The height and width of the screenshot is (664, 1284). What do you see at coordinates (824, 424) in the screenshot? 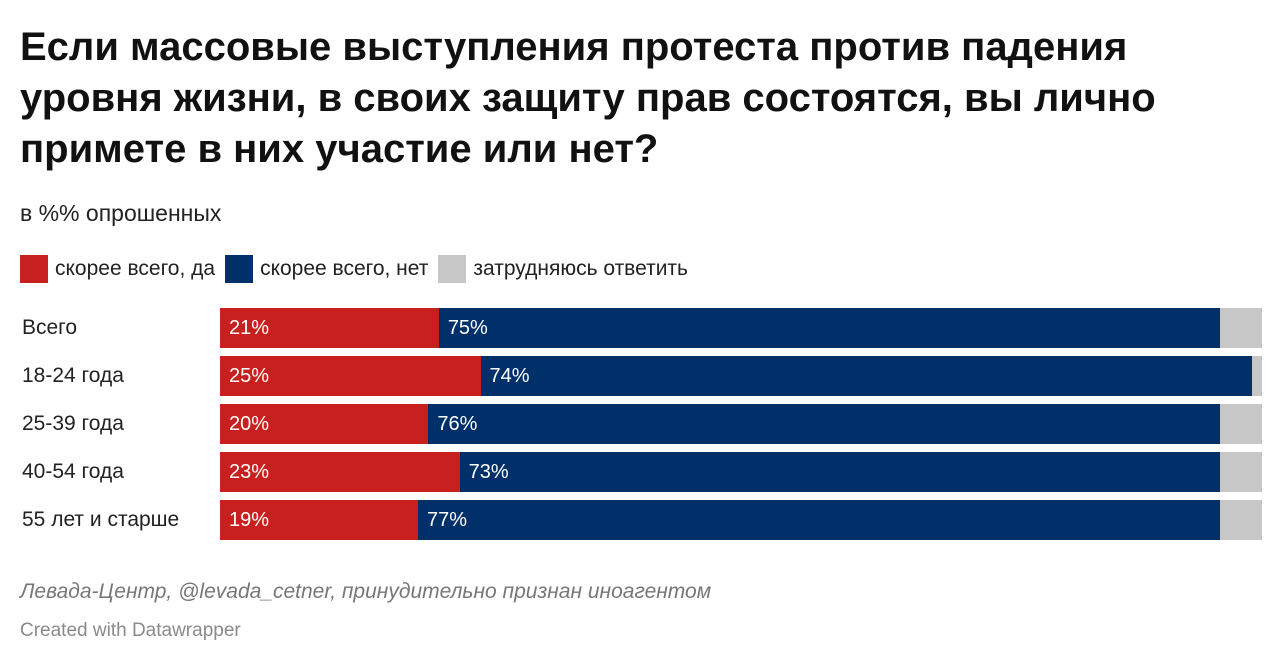
I see `bar-segment-no: 76%` at bounding box center [824, 424].